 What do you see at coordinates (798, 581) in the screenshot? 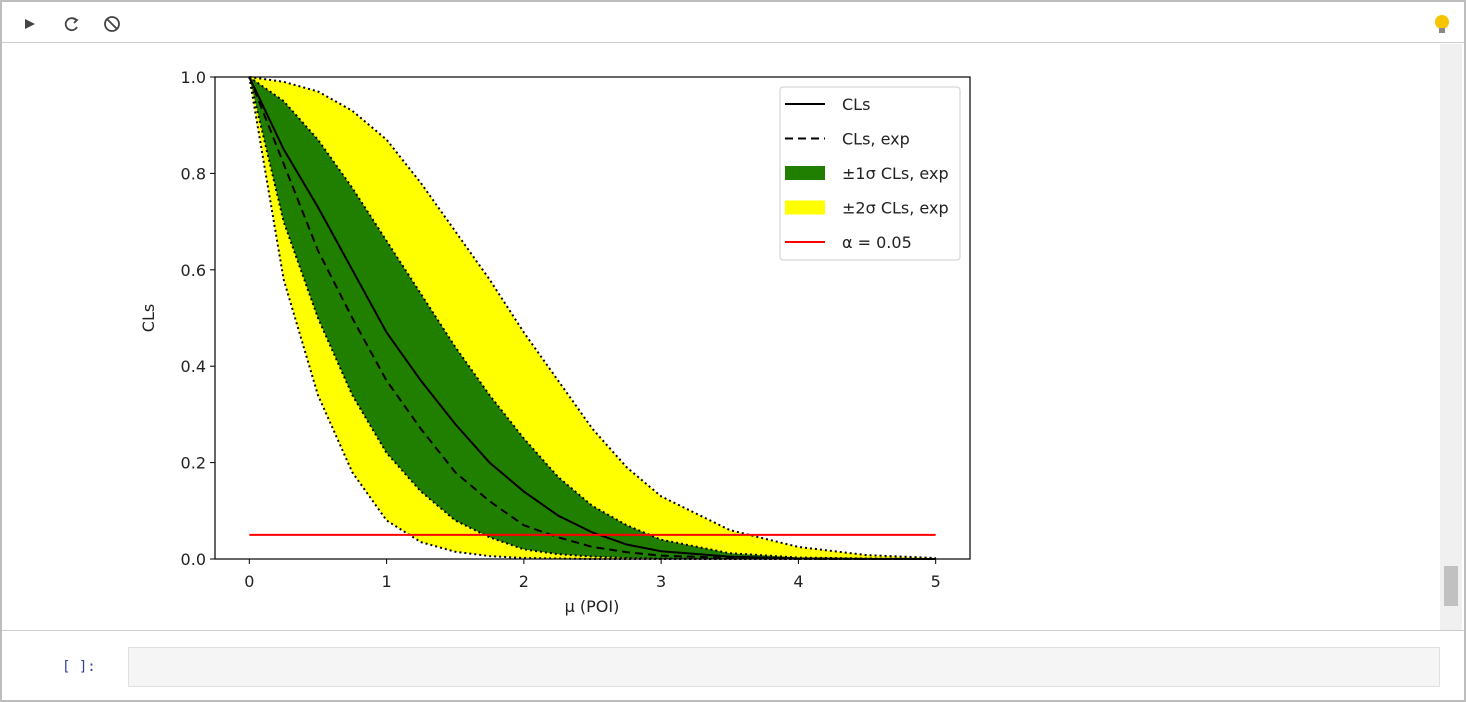
I see `x-tick-label: 4` at bounding box center [798, 581].